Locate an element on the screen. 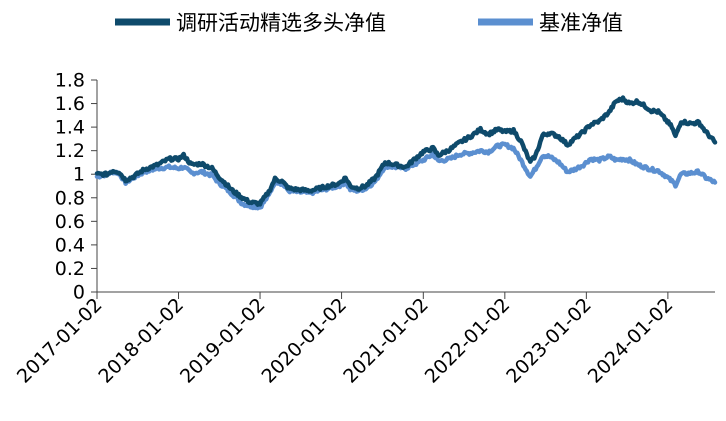 This screenshot has height=421, width=726. x-tick-label: 2019-01-02 is located at coordinates (223, 341).